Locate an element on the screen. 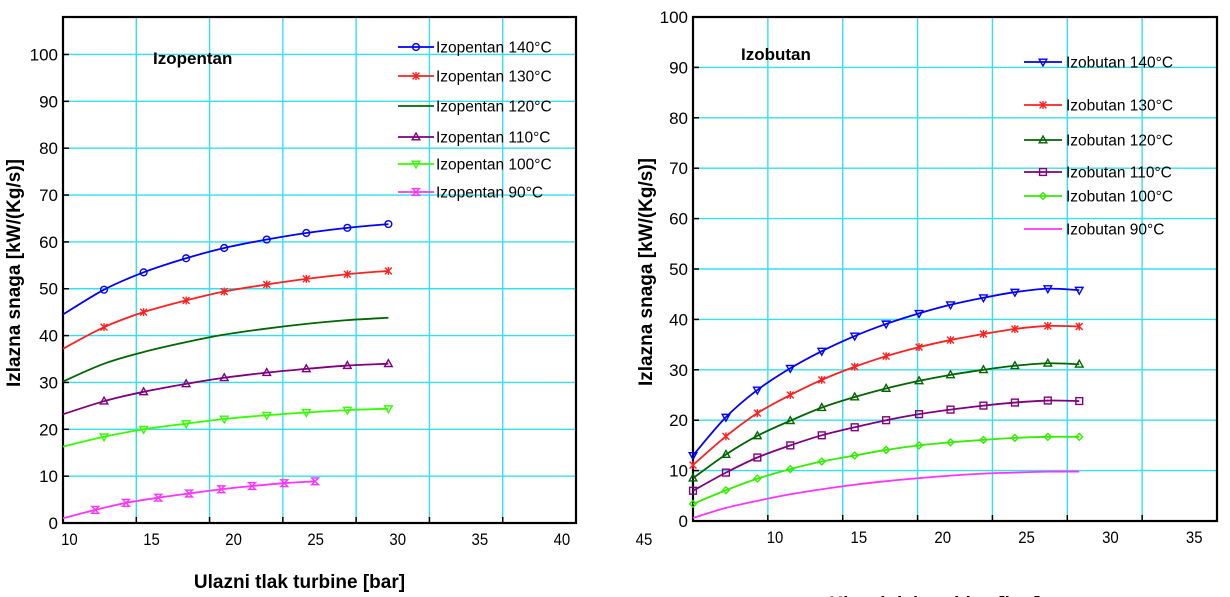 The width and height of the screenshot is (1230, 597). legend-entry: Izobutan 130°C is located at coordinates (1098, 106).